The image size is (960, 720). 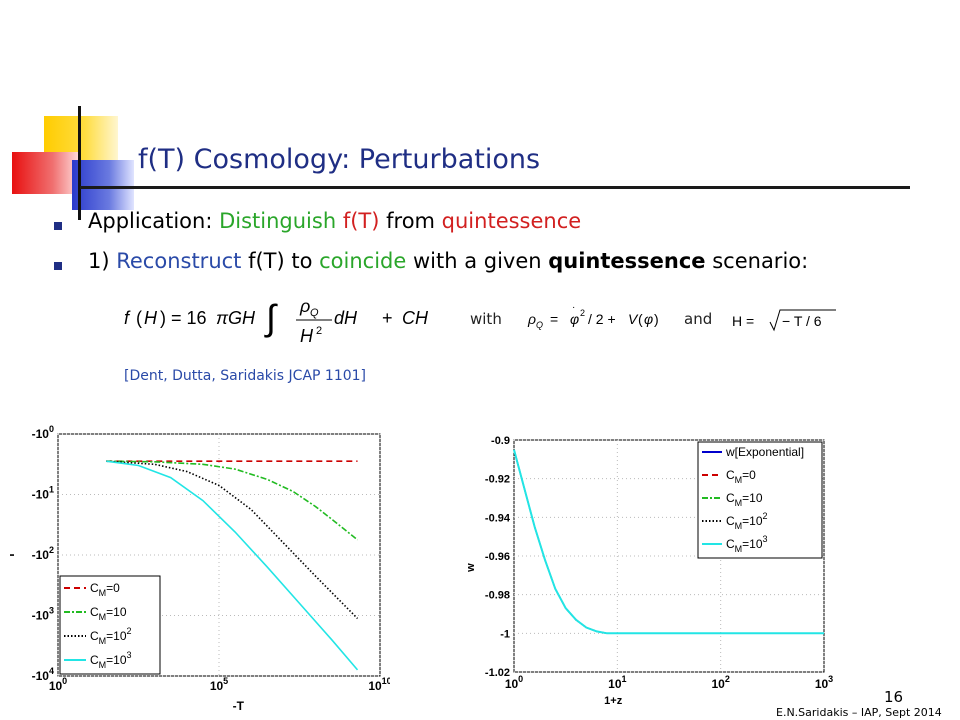 I want to click on bullet-2-coincide: coincide, so click(x=363, y=261).